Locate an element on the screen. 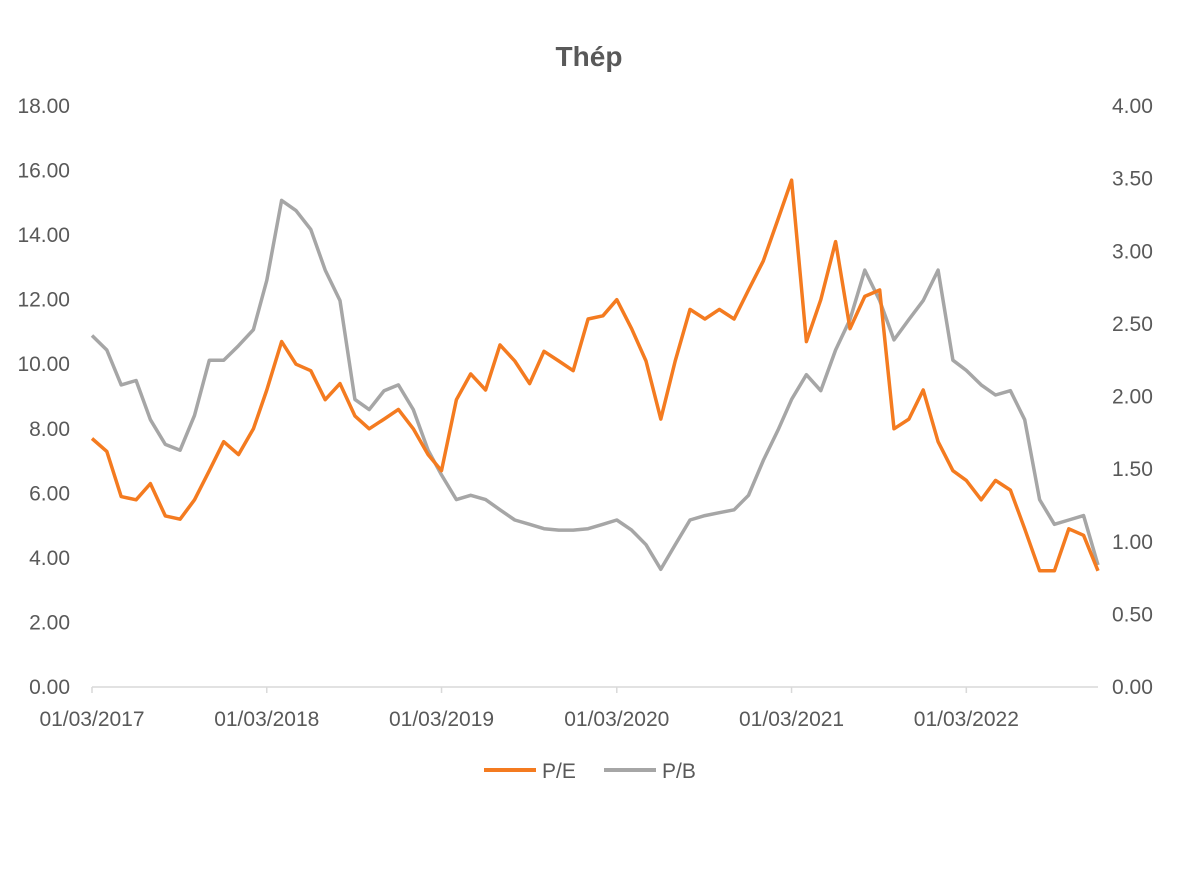 The height and width of the screenshot is (870, 1204). left-tick-label: 4.00 is located at coordinates (49, 558).